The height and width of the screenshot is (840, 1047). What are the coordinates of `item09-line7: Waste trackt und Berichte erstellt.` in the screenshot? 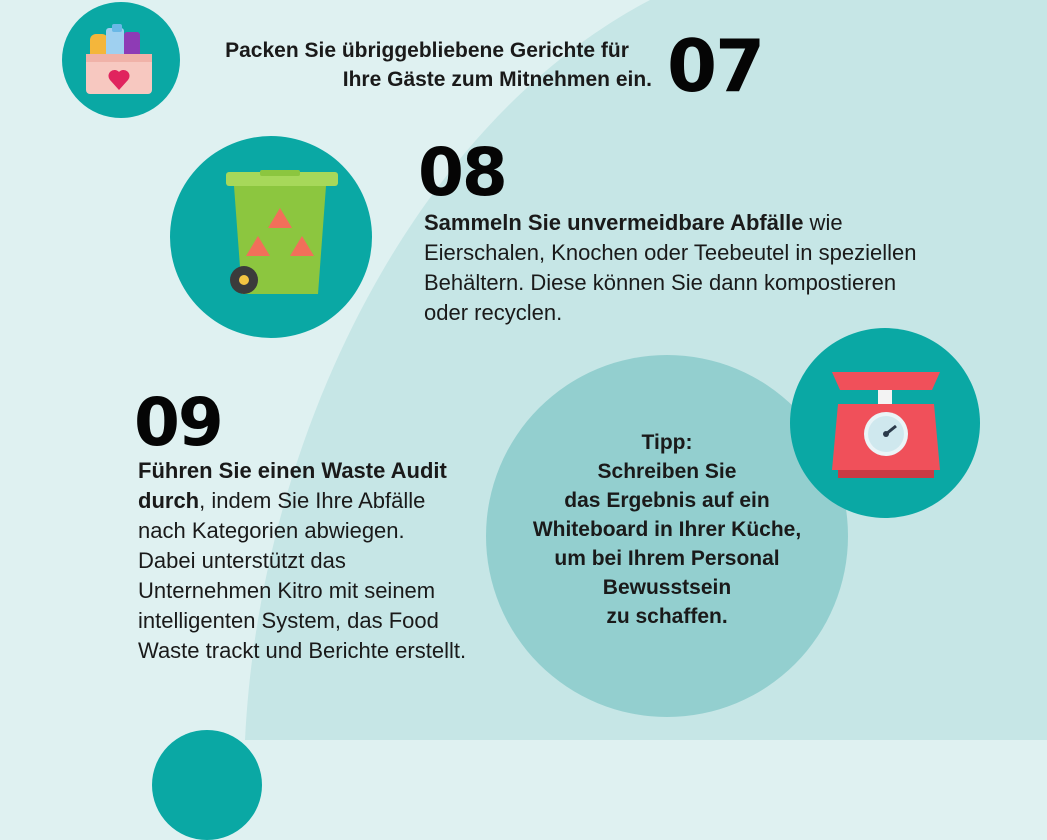 It's located at (302, 650).